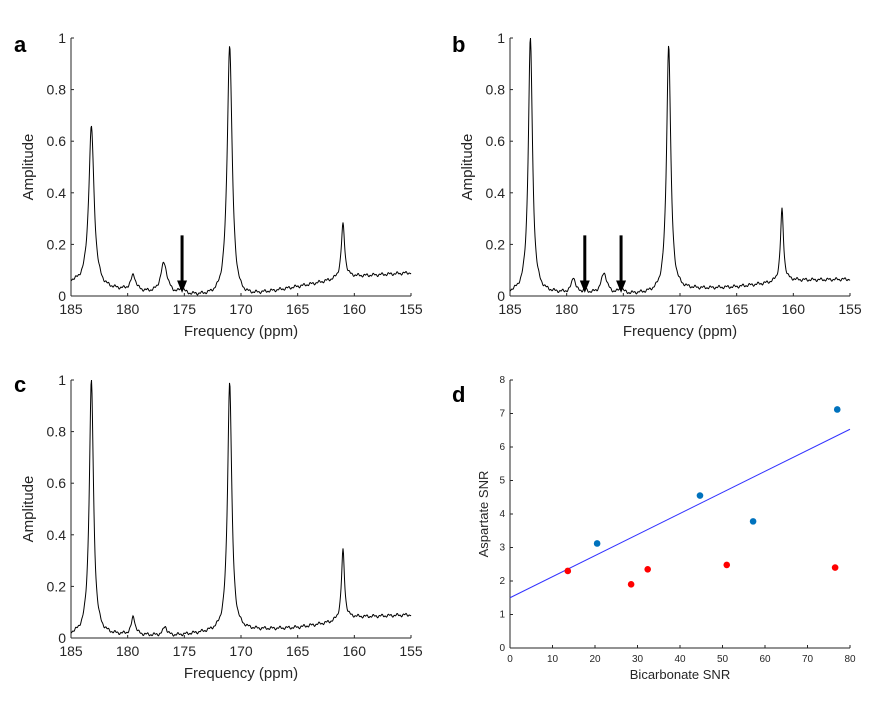 This screenshot has height=705, width=896. What do you see at coordinates (680, 659) in the screenshot?
I see `x-tick-label: 40` at bounding box center [680, 659].